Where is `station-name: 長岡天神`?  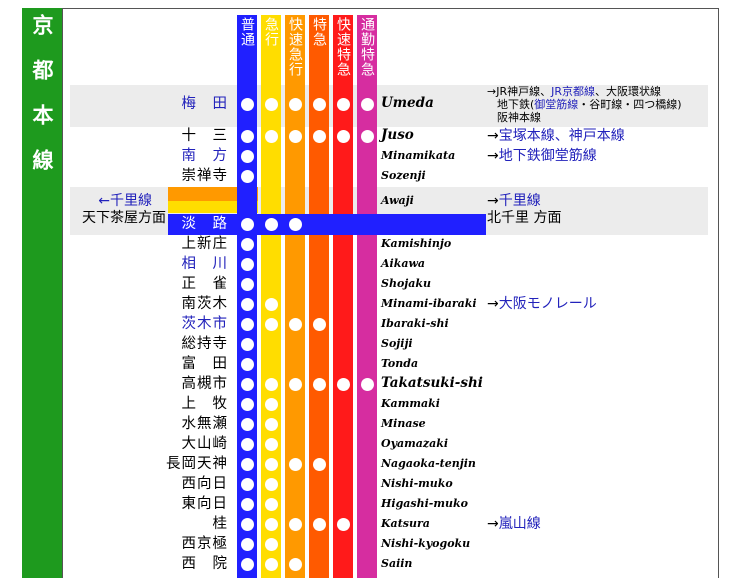
station-name: 長岡天神 is located at coordinates (197, 464).